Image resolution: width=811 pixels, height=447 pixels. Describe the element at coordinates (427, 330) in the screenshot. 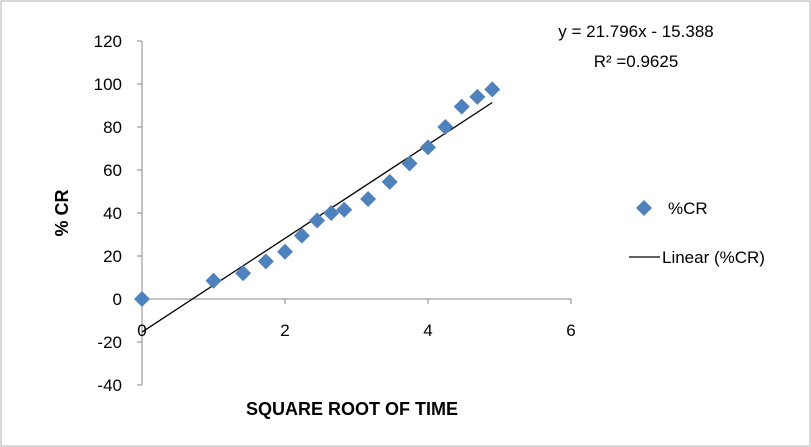

I see `x-tick-label: 4` at that location.